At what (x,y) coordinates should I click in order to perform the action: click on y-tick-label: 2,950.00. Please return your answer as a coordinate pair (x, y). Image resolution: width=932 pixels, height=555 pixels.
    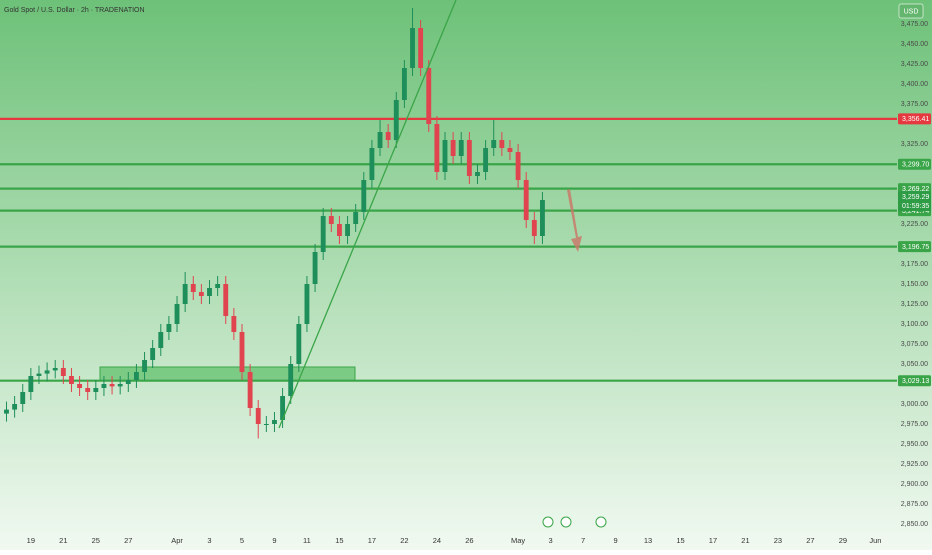
    Looking at the image, I should click on (914, 444).